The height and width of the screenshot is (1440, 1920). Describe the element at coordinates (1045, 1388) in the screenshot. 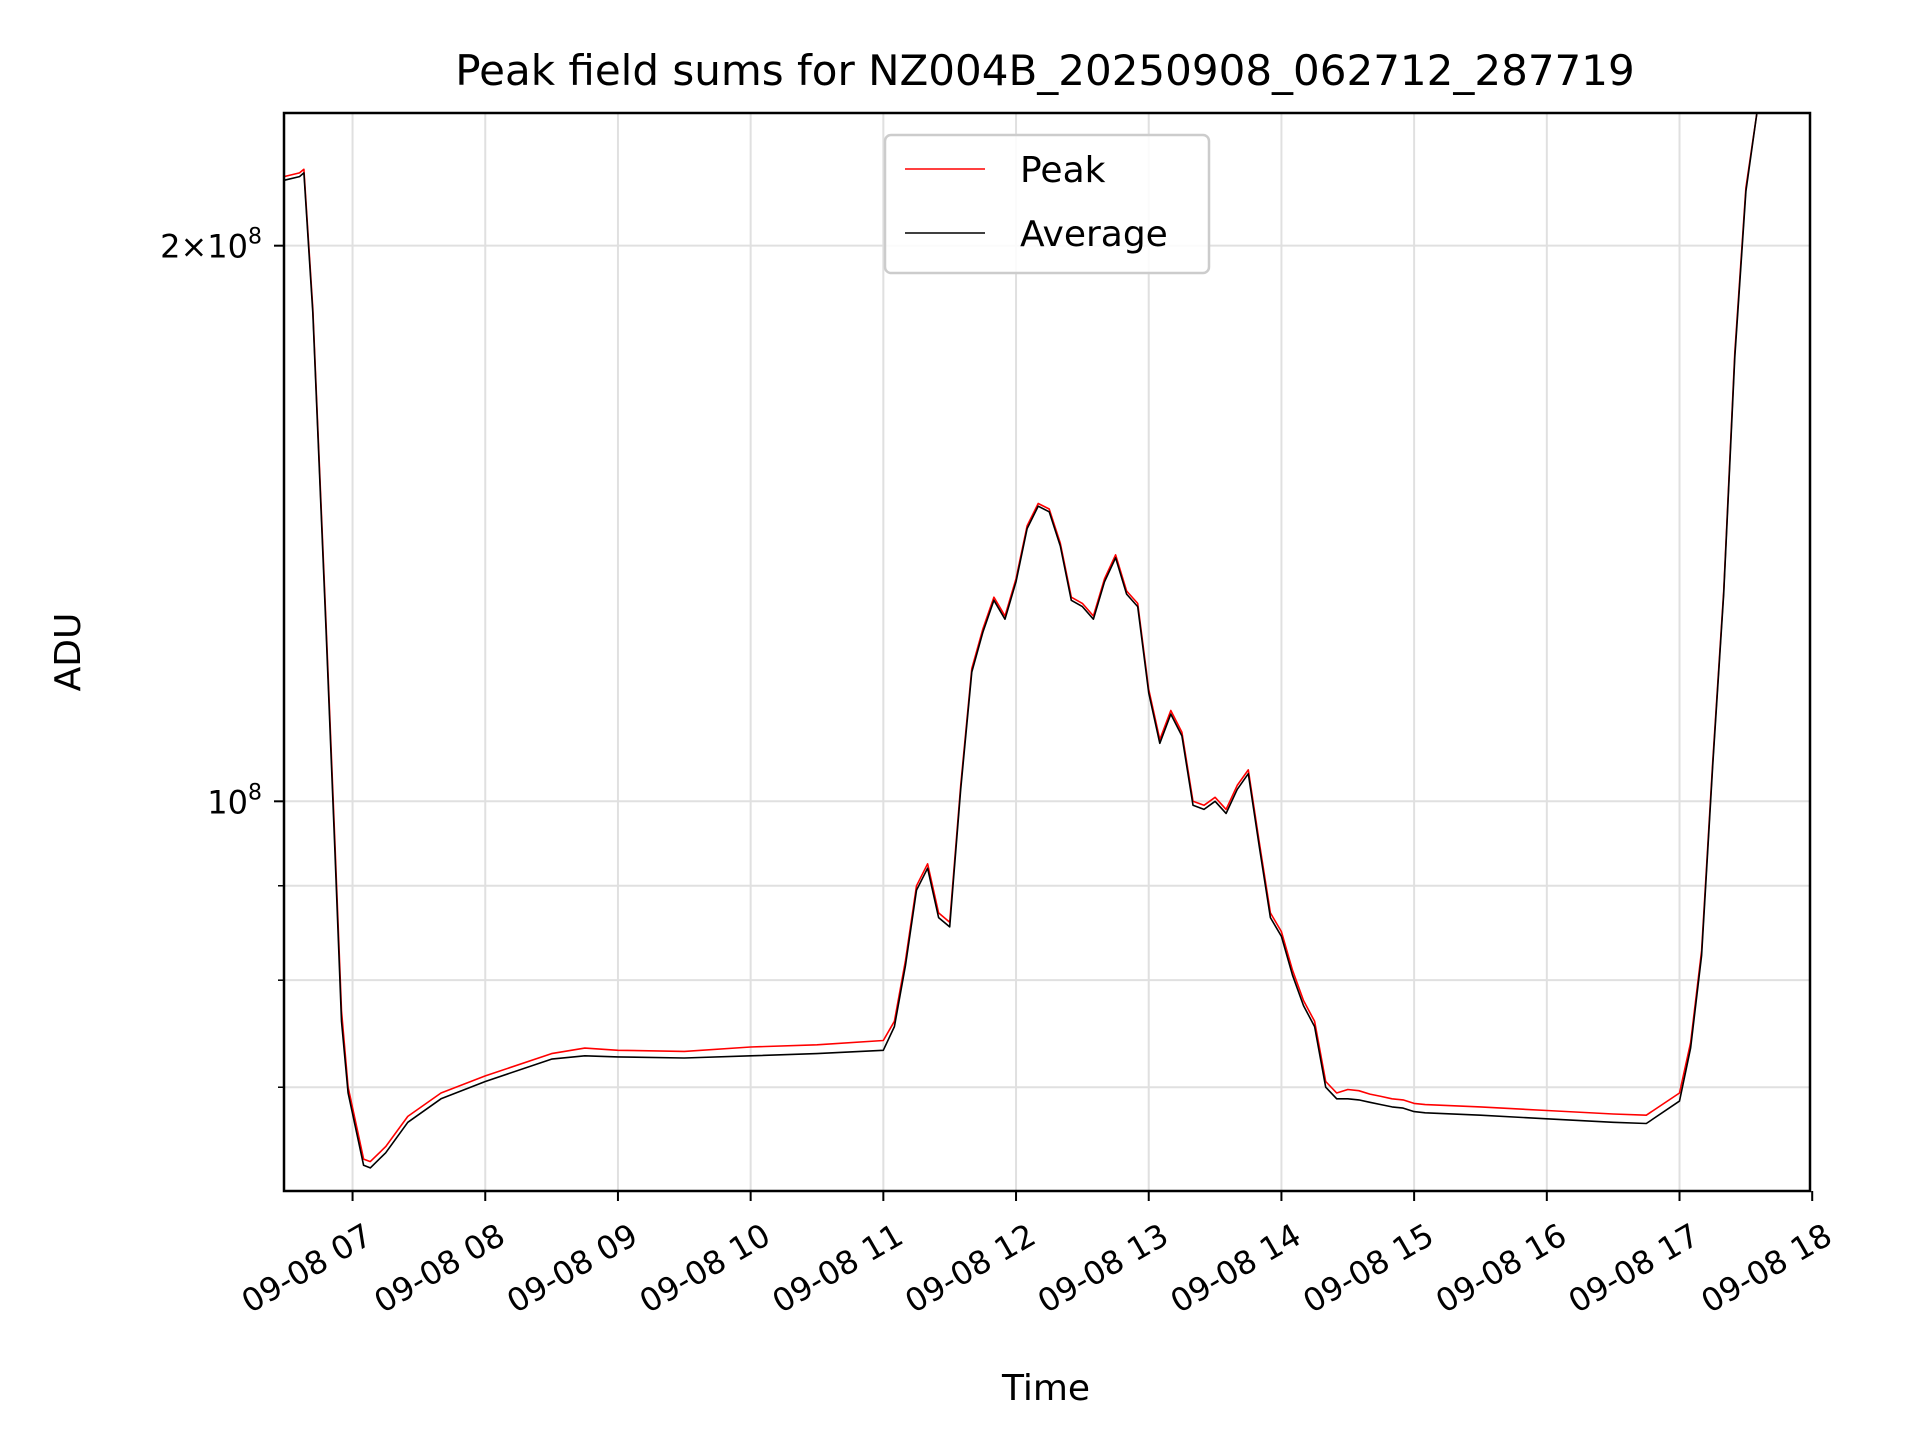

I see `x-axis-label: Time` at that location.